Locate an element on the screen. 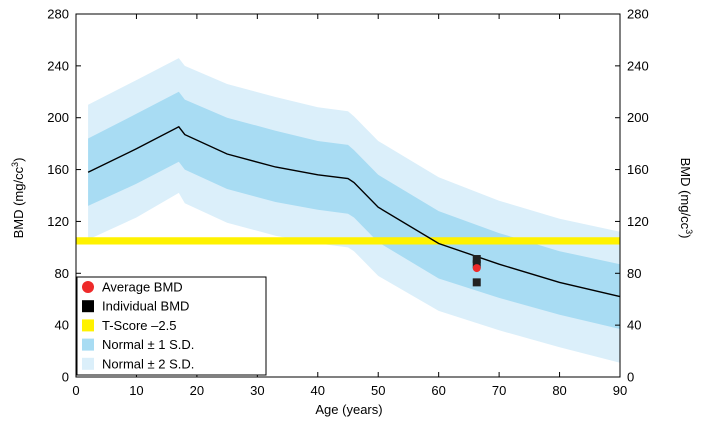 The width and height of the screenshot is (704, 423). legend-label: Normal ± 2 S.D. is located at coordinates (148, 363).